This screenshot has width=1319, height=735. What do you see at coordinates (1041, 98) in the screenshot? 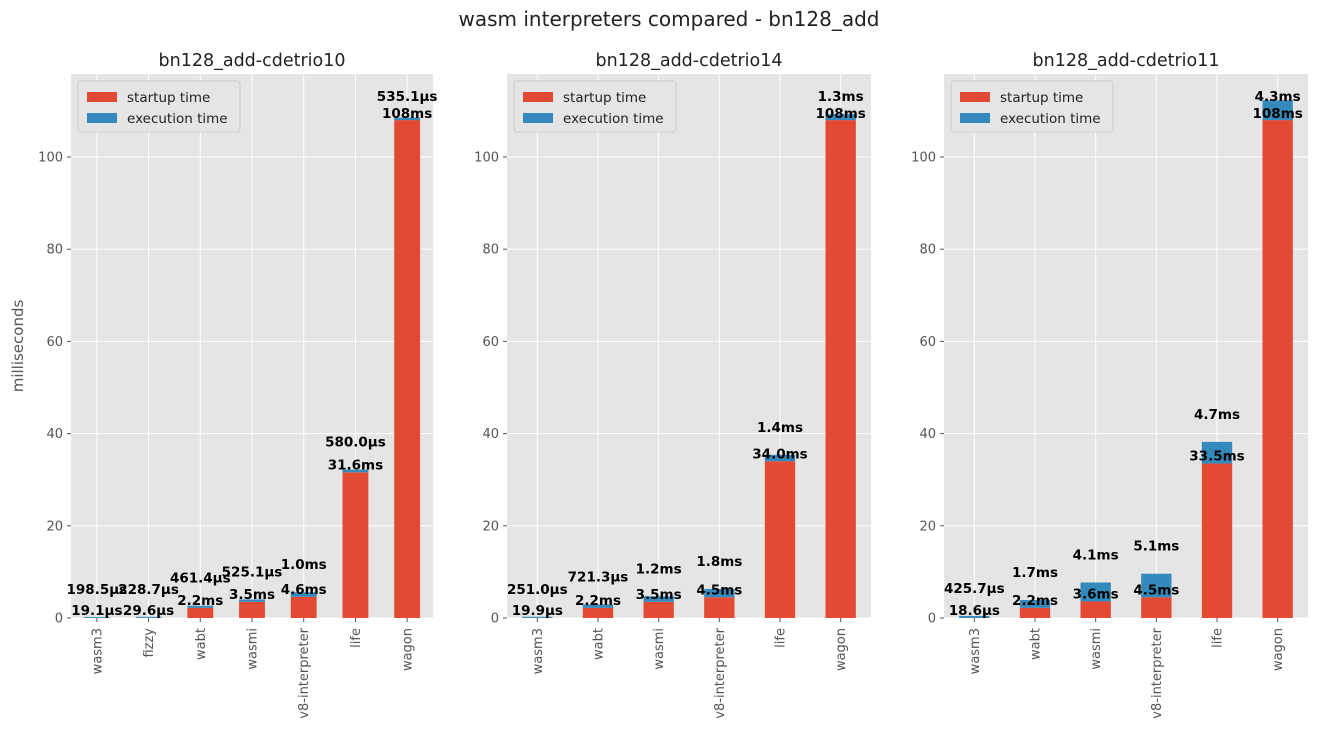
I see `legend-label-startup: startup time` at bounding box center [1041, 98].